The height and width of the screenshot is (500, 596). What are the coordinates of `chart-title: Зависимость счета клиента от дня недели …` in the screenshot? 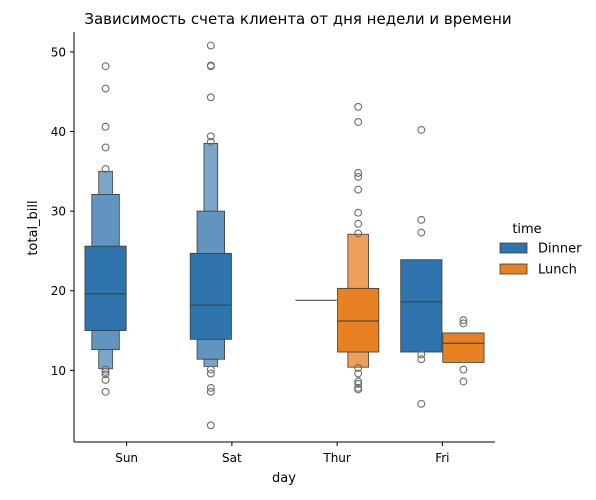 It's located at (297, 19).